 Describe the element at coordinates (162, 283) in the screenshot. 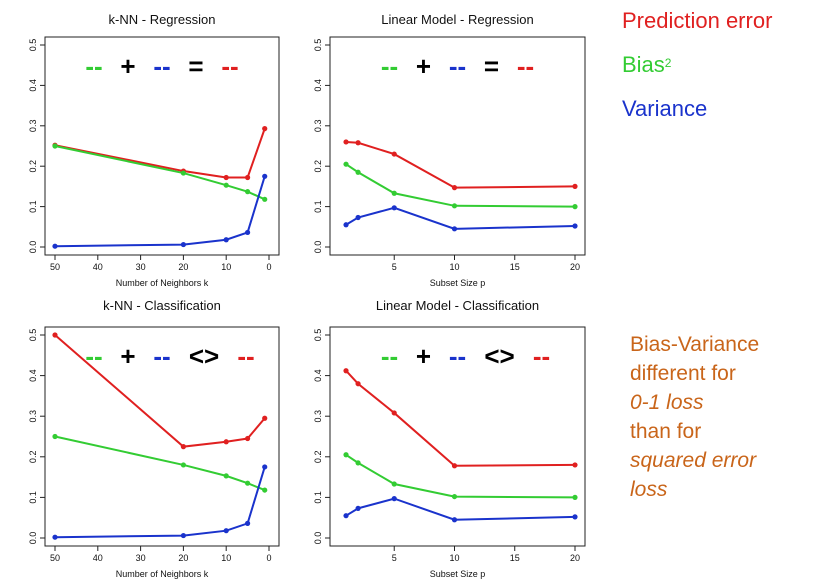

I see `x-axis-label: Number of Neighbors k` at that location.